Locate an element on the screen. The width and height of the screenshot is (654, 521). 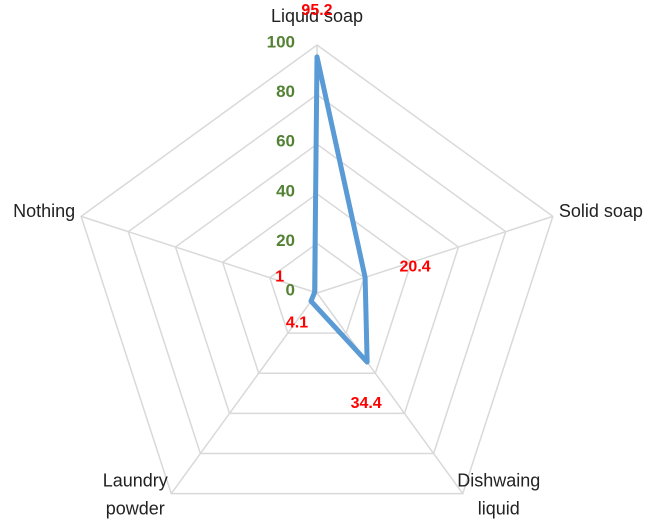
tick-label: 40 is located at coordinates (285, 190).